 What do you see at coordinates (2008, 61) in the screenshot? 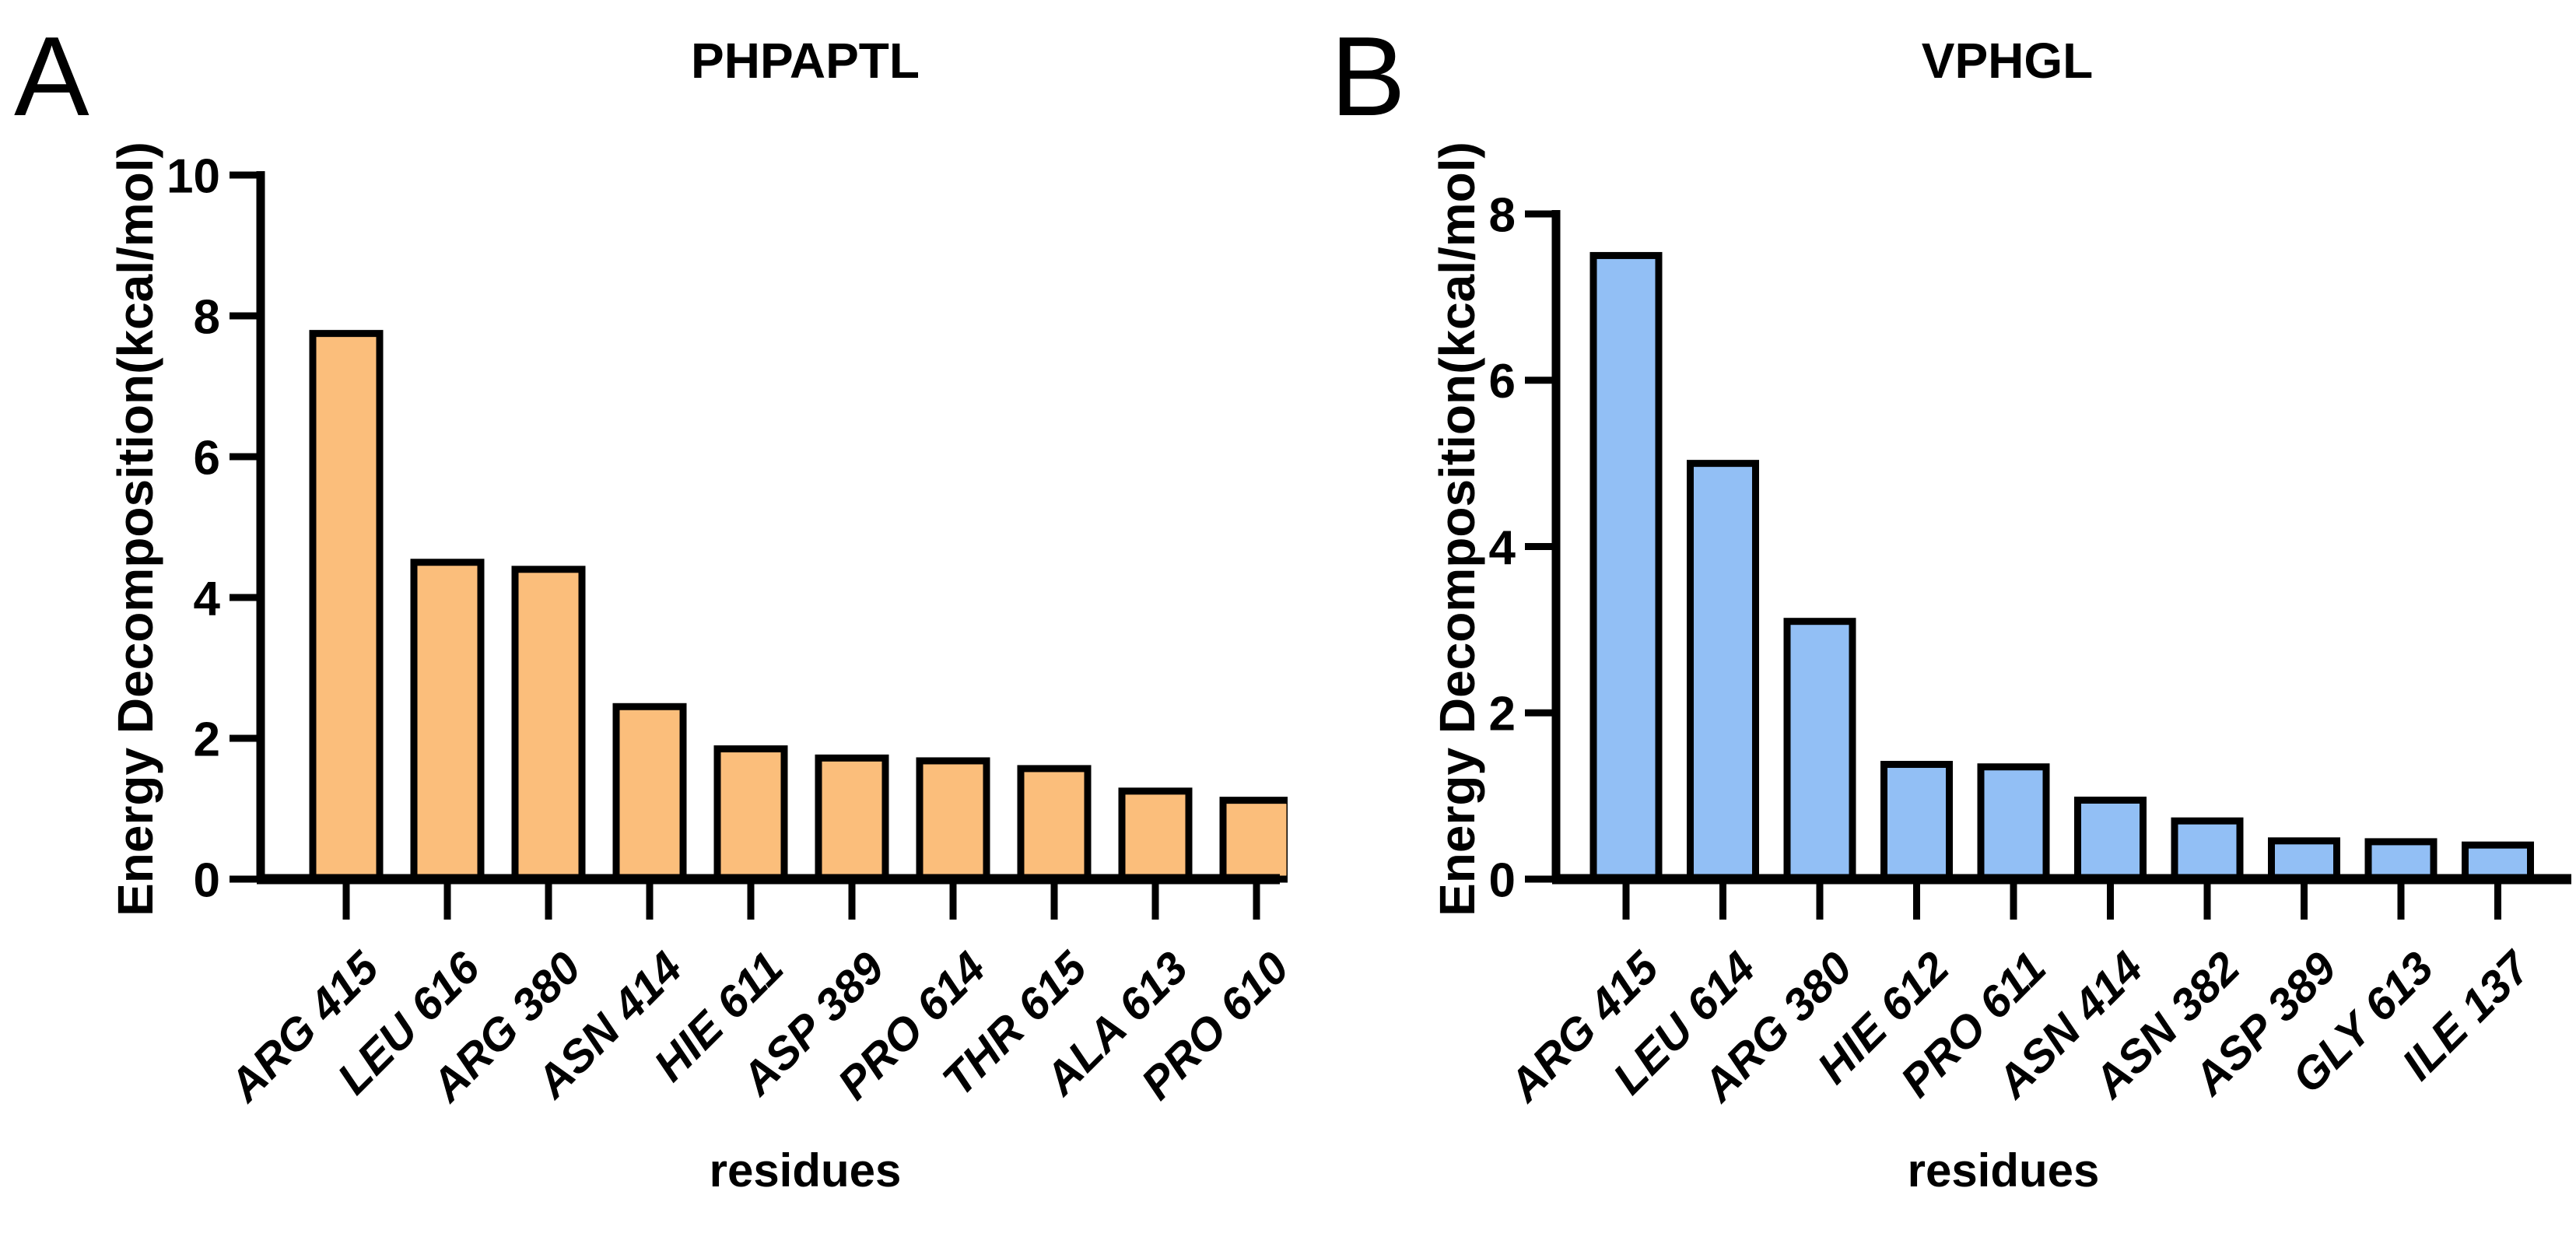
I see `chart-title: VPHGL` at bounding box center [2008, 61].